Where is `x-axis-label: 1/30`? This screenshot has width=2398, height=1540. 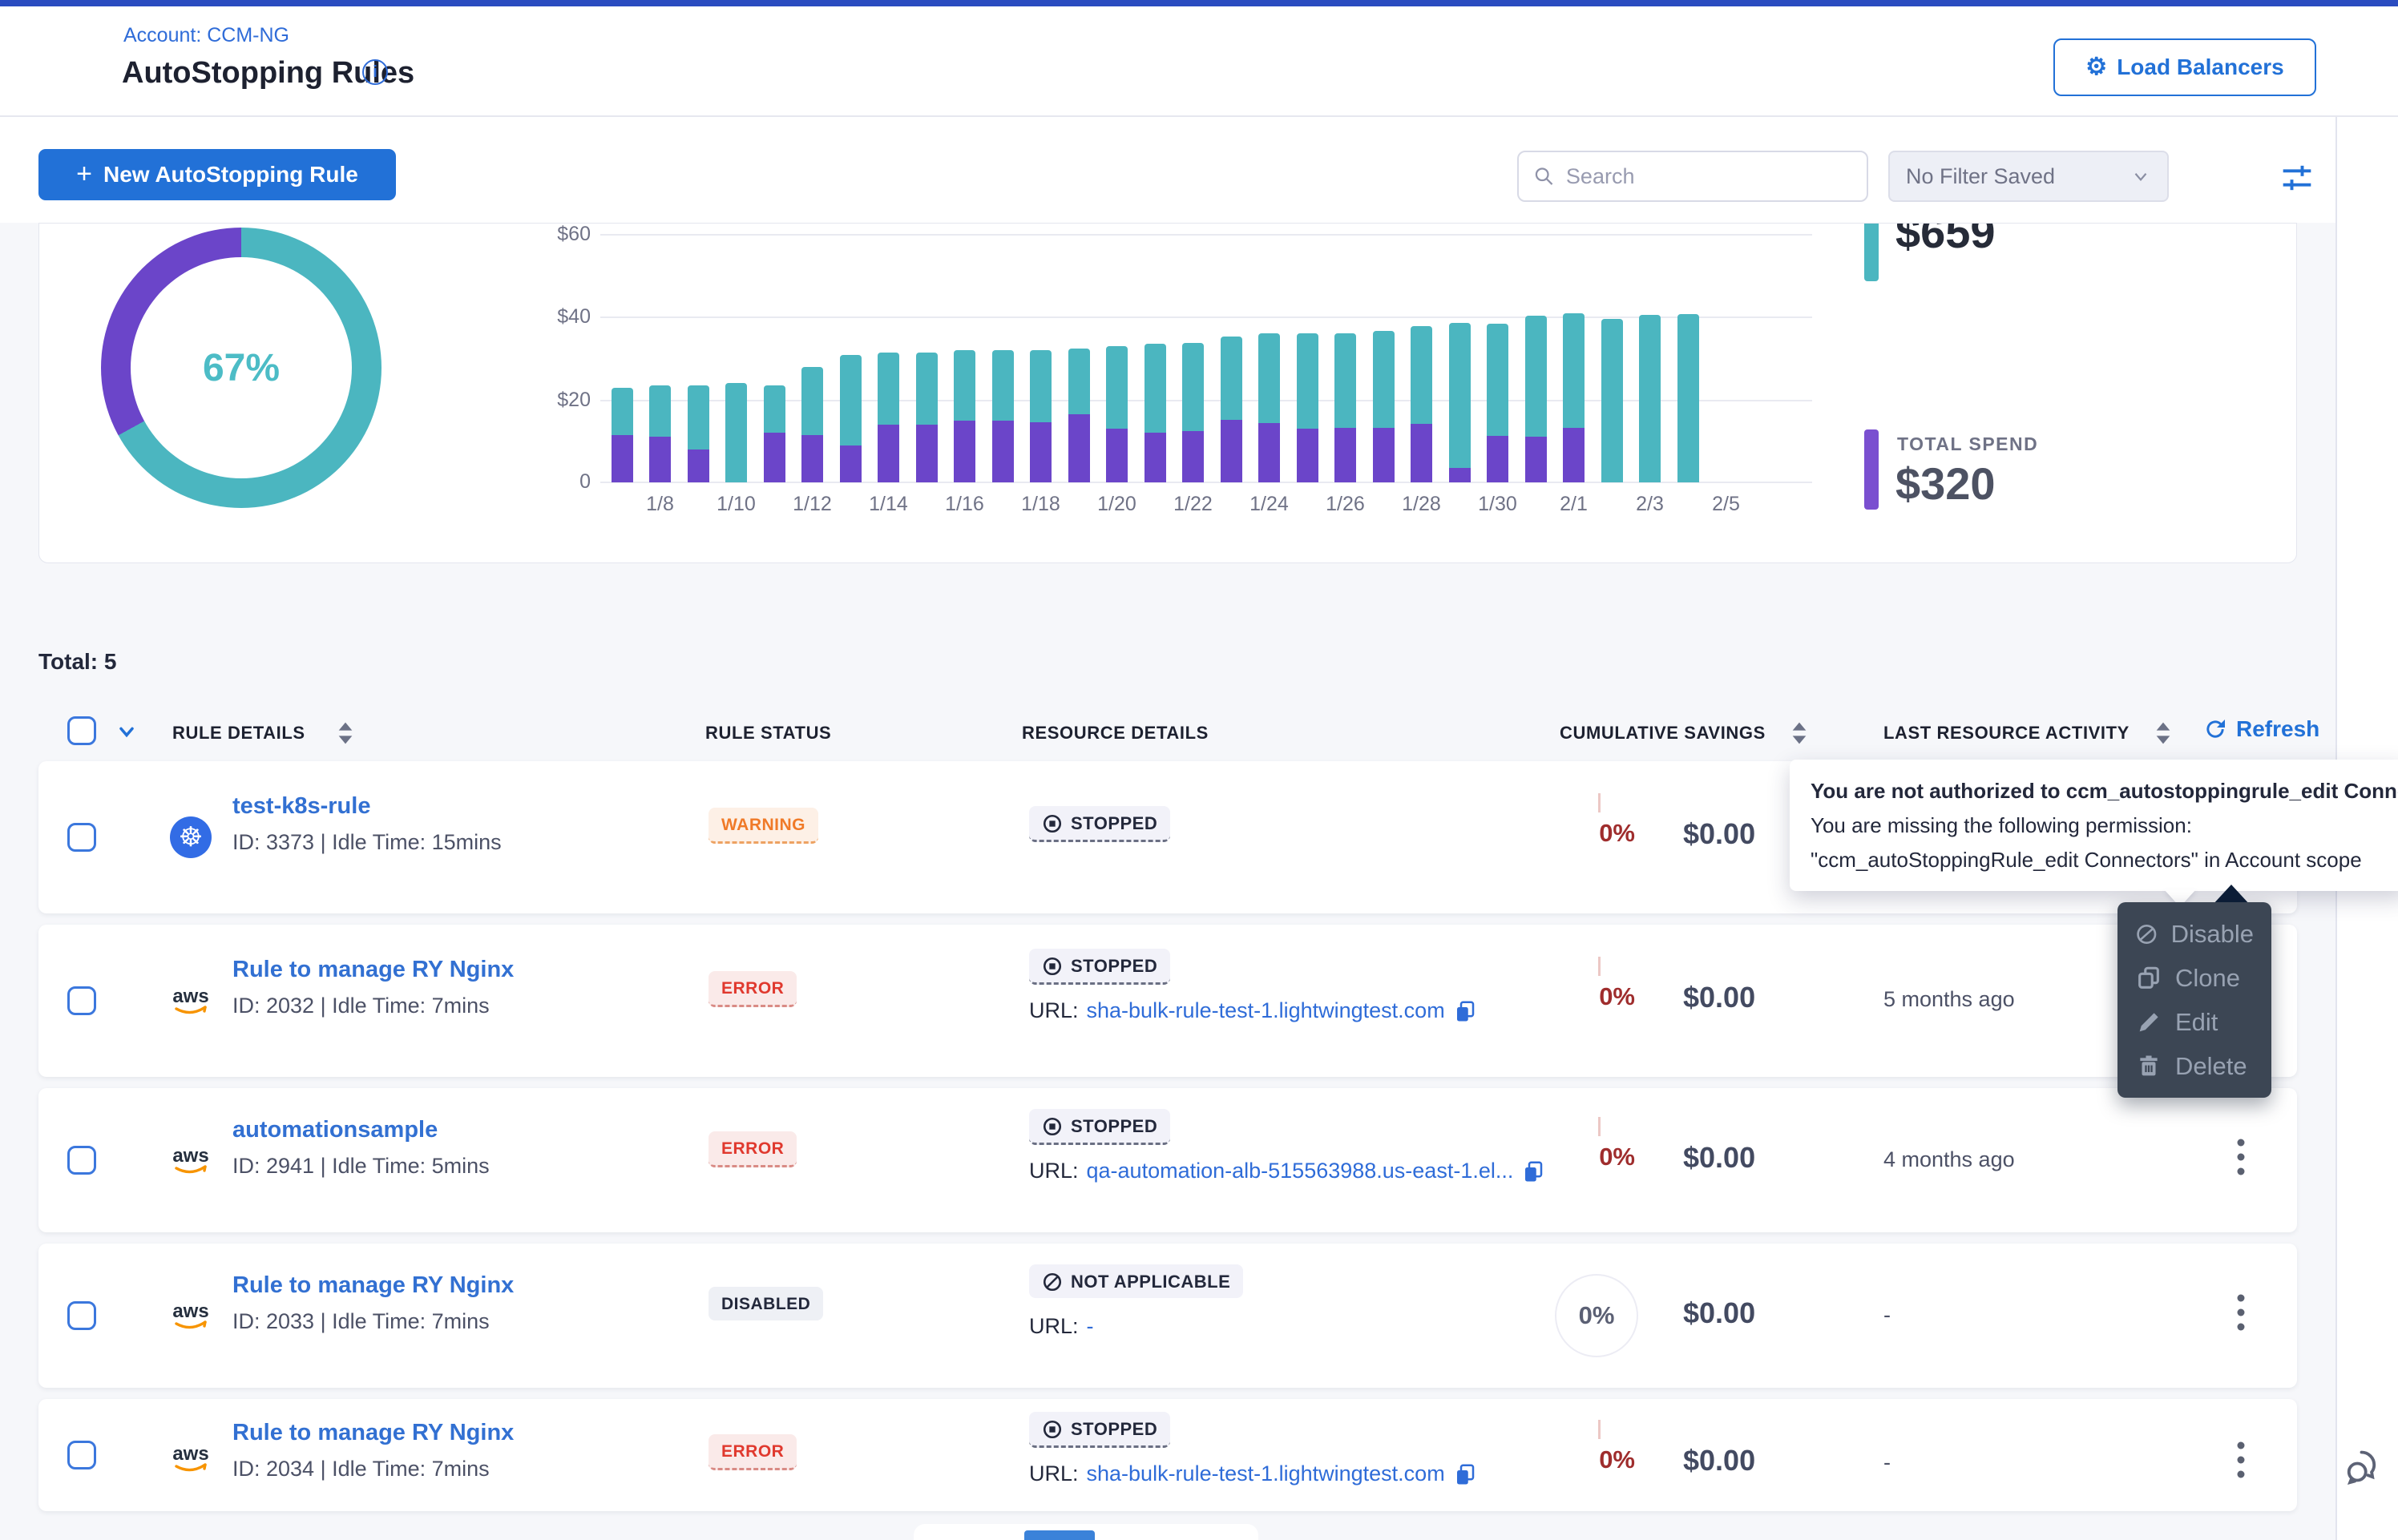
x-axis-label: 1/30 is located at coordinates (1498, 504).